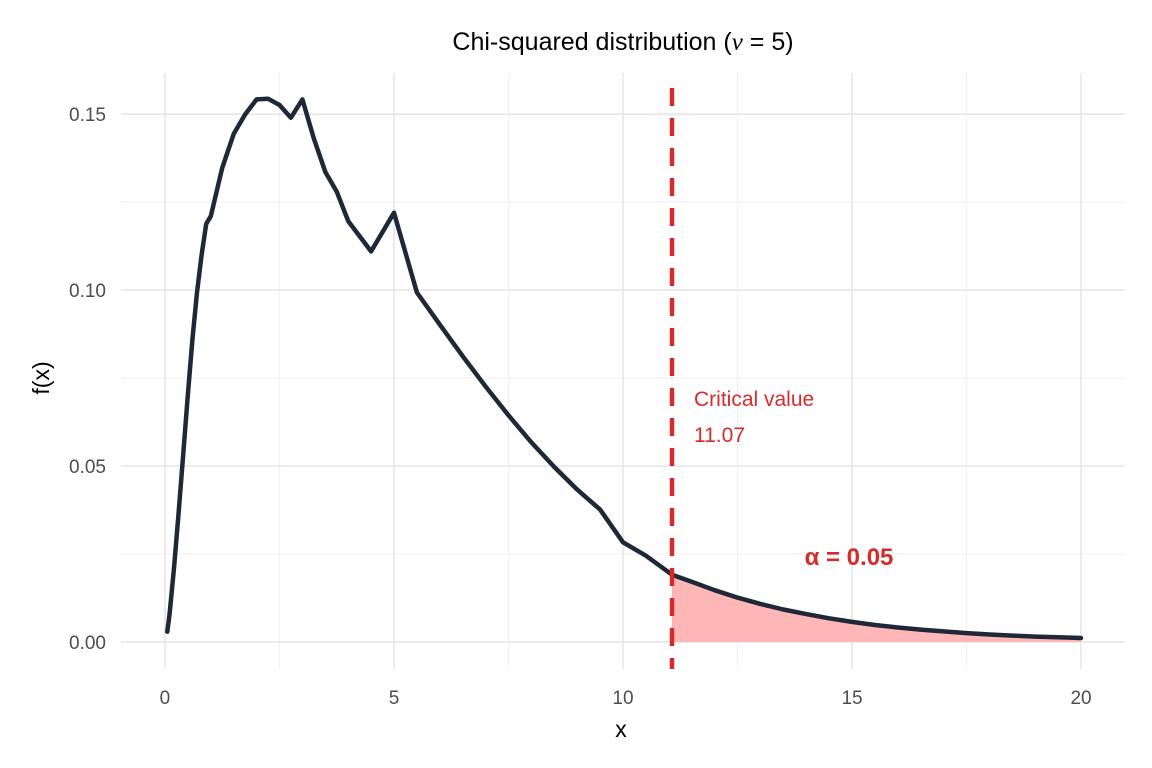 This screenshot has width=1152, height=768. I want to click on x-tick-label: 15, so click(851, 698).